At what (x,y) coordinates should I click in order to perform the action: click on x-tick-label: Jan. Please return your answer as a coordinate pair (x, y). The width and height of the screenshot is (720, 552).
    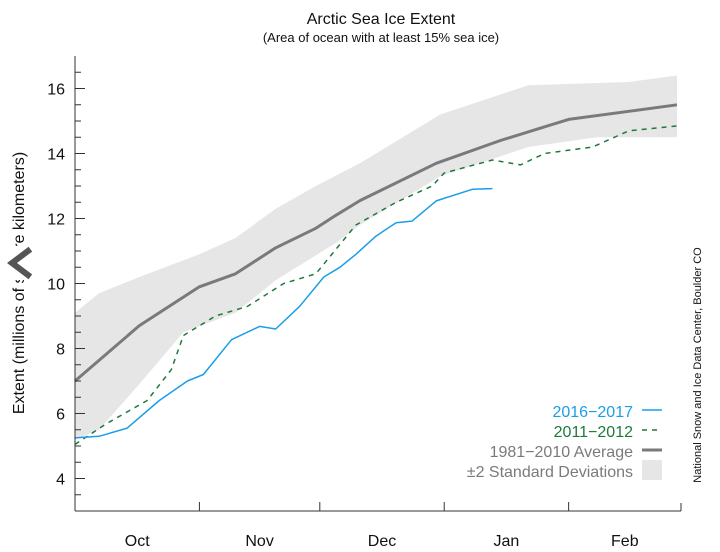
    Looking at the image, I should click on (507, 541).